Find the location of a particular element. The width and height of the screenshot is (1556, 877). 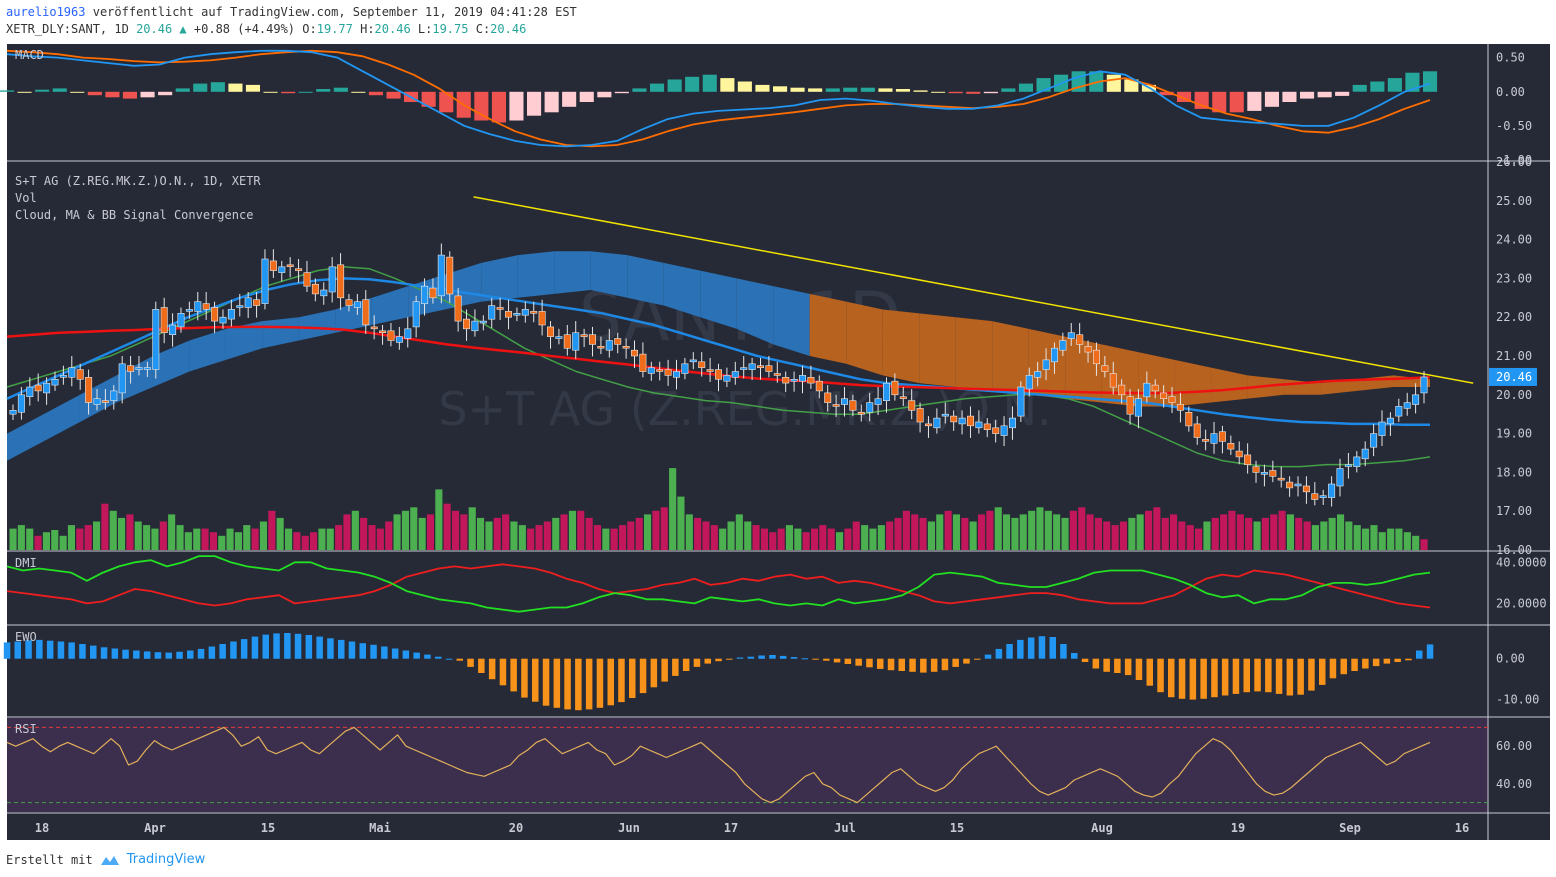

symbol-label: XETR_DLY:SANT, 1D is located at coordinates (67, 29).